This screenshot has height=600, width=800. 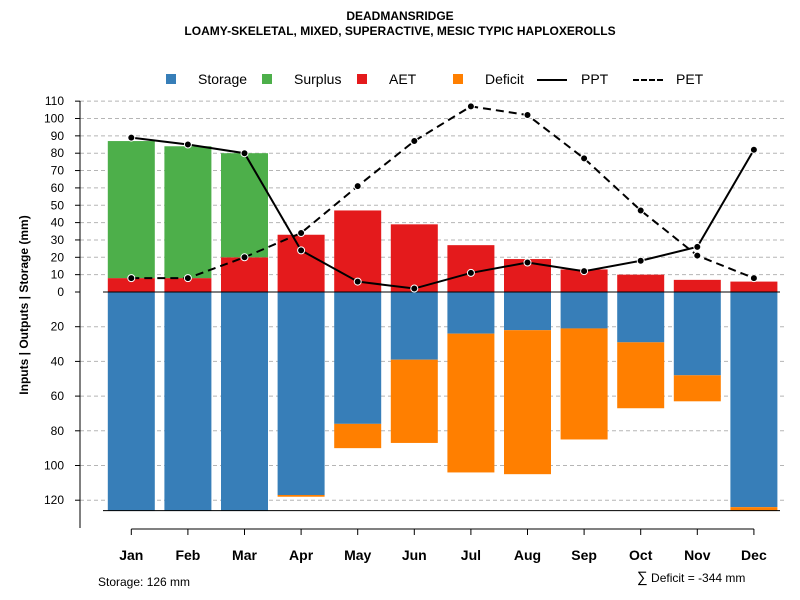 What do you see at coordinates (400, 16) in the screenshot?
I see `chart-title: DEADMANSRIDGE` at bounding box center [400, 16].